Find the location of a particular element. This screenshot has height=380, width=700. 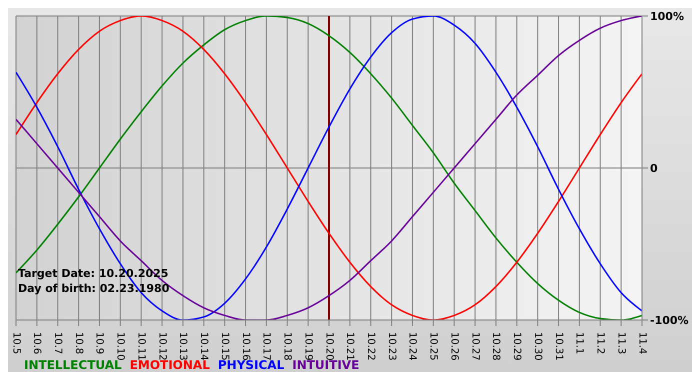

y-tick-label: 100% is located at coordinates (667, 16).